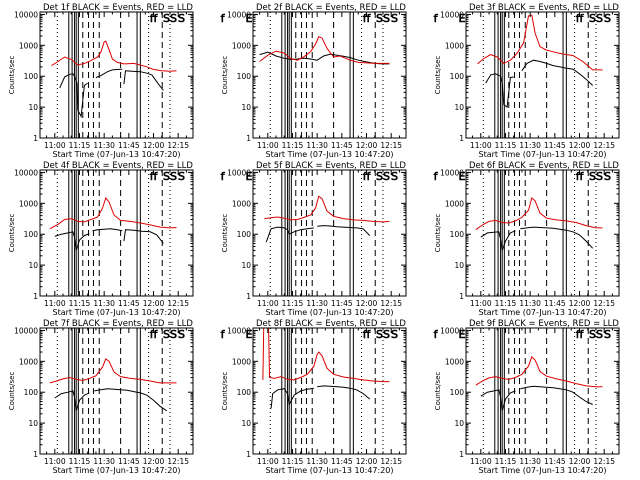 This screenshot has height=480, width=640. Describe the element at coordinates (331, 324) in the screenshot. I see `chart-title: Det 8f BLACK = Events, RED = LLD` at that location.